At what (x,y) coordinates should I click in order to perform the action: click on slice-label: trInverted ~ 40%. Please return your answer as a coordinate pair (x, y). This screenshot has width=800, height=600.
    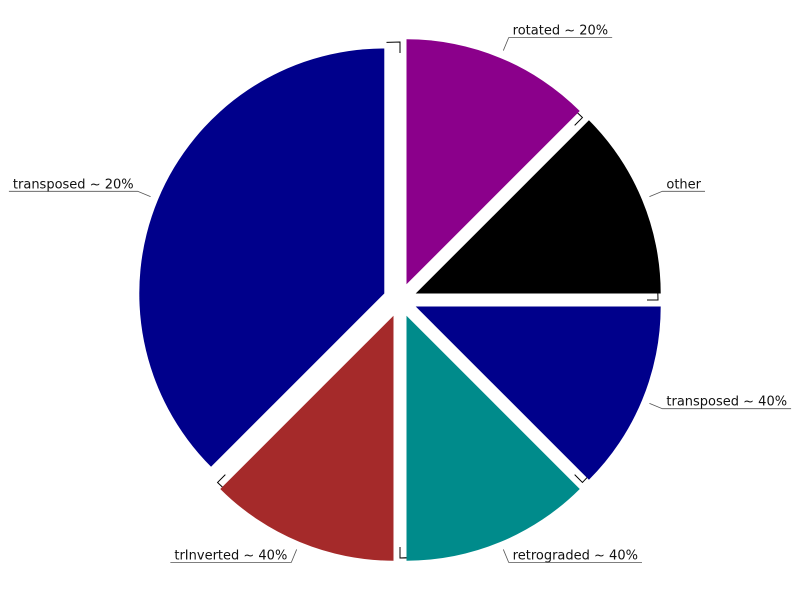
    Looking at the image, I should click on (230, 555).